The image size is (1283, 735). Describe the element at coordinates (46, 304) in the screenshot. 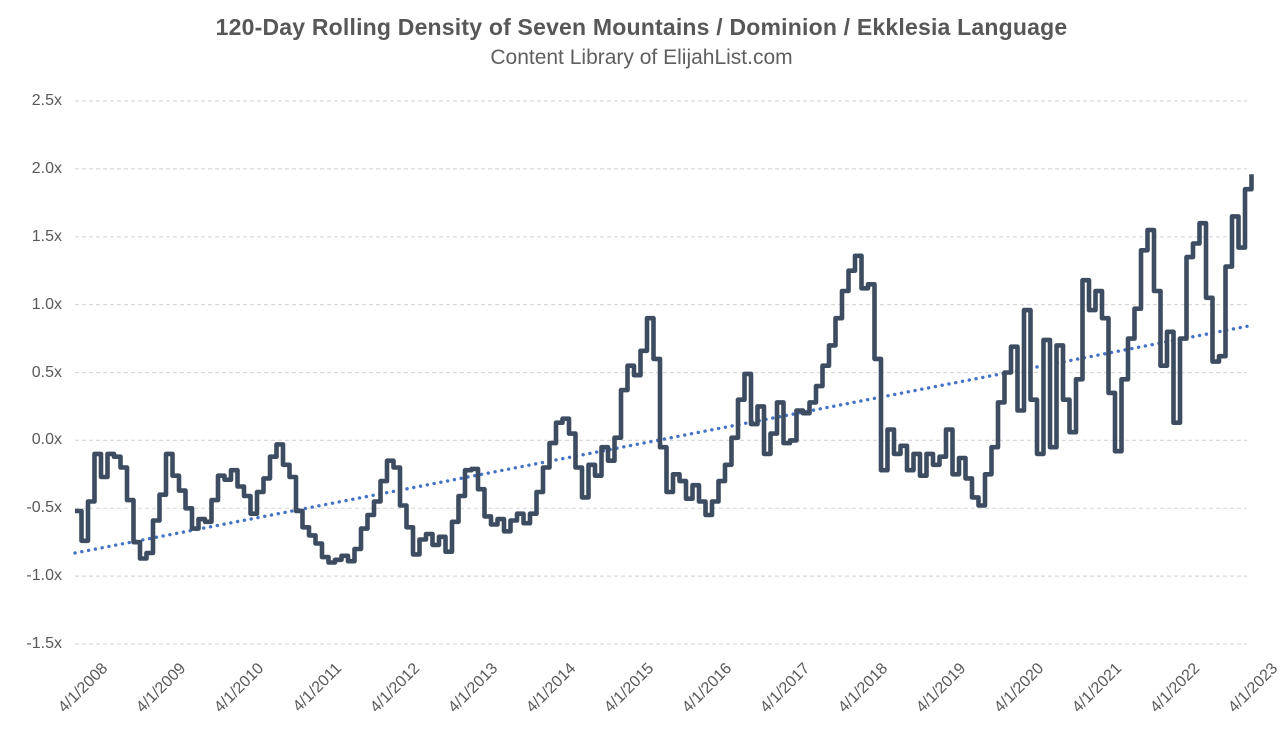

I see `y-tick-label: 1.0x` at that location.